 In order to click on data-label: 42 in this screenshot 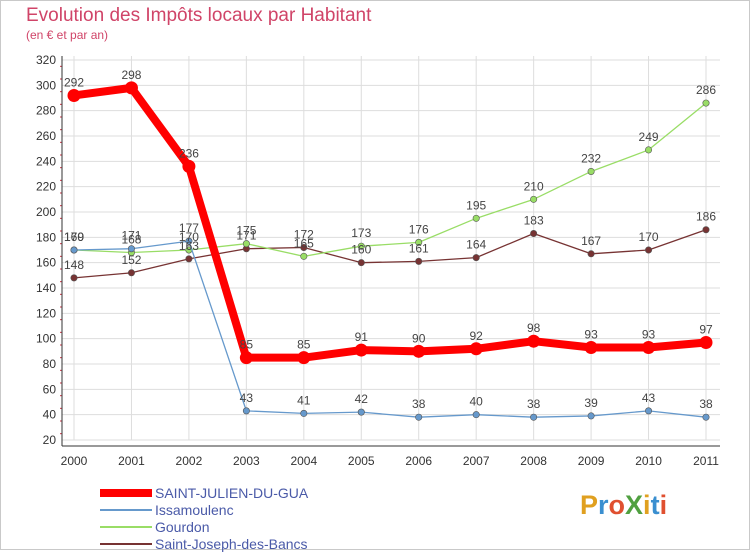, I will do `click(362, 399)`.